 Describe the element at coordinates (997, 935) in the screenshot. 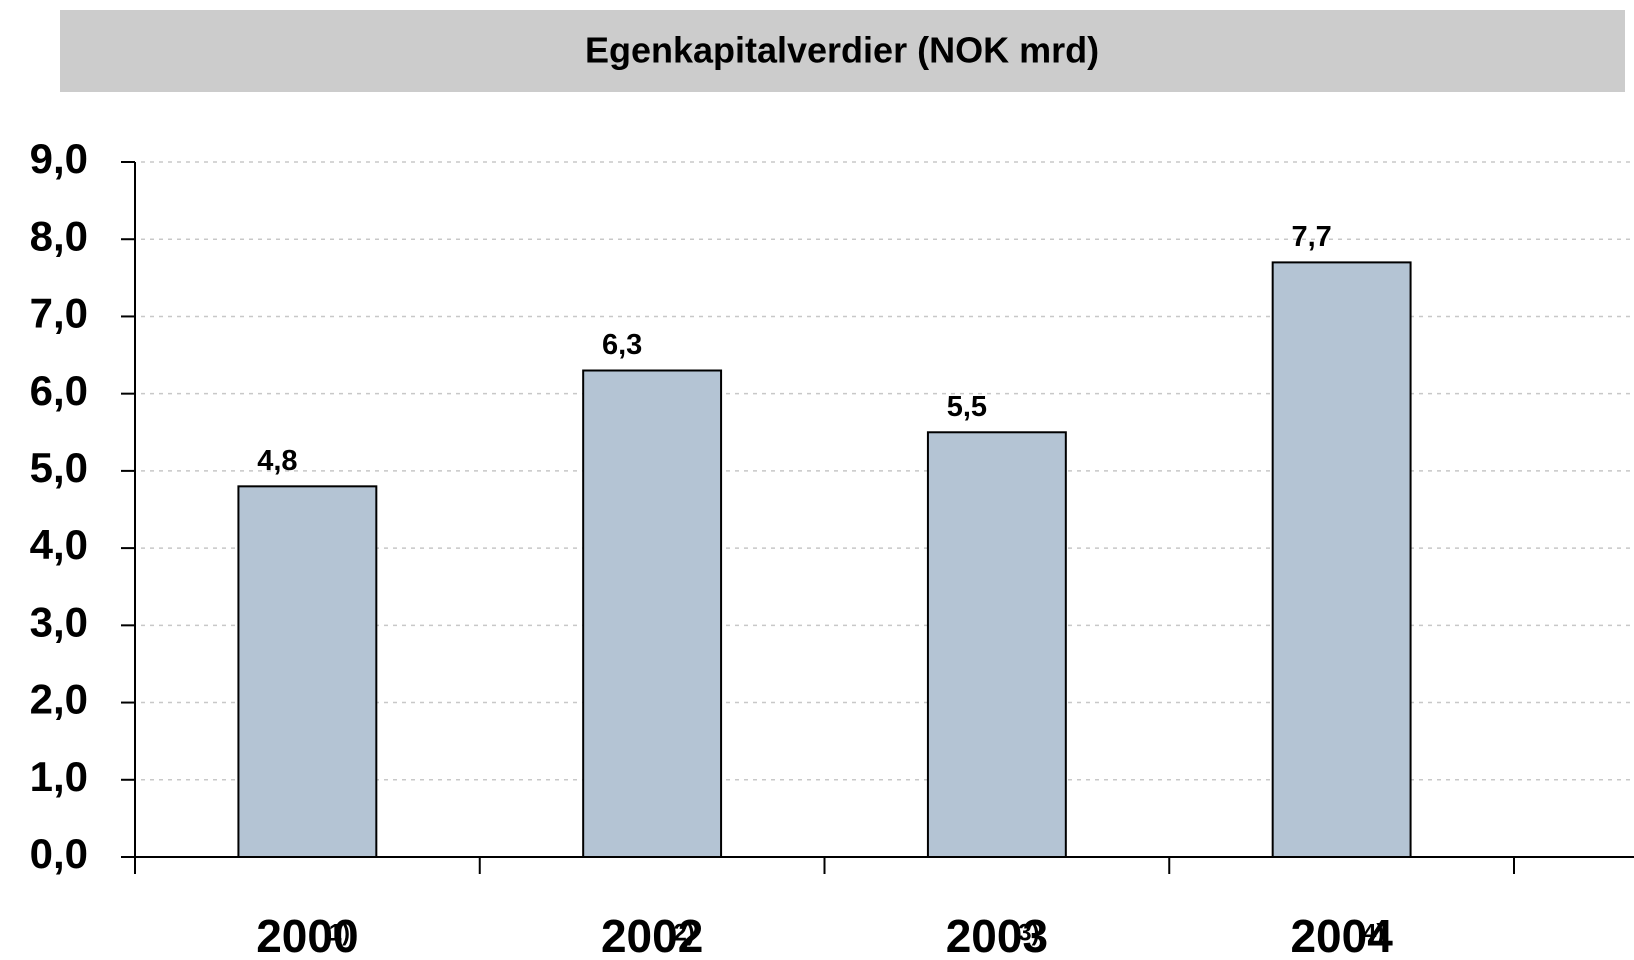

I see `x-tick-label: 2003` at that location.